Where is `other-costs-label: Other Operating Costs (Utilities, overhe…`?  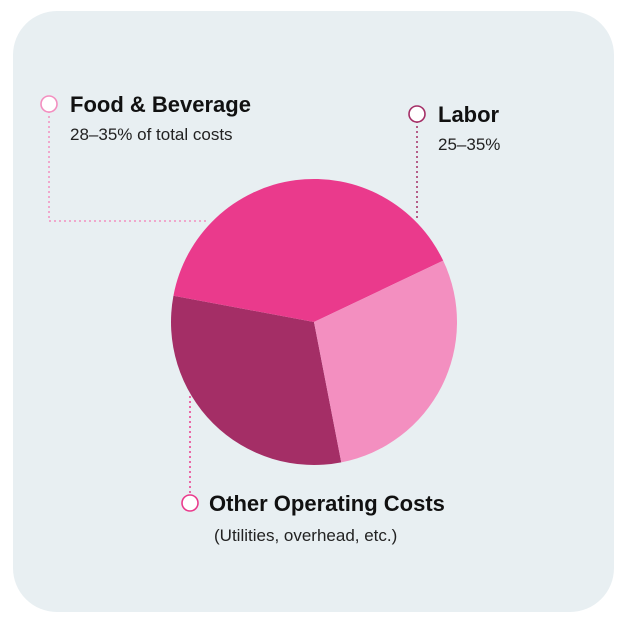
other-costs-label: Other Operating Costs (Utilities, overhe… is located at coordinates (327, 519).